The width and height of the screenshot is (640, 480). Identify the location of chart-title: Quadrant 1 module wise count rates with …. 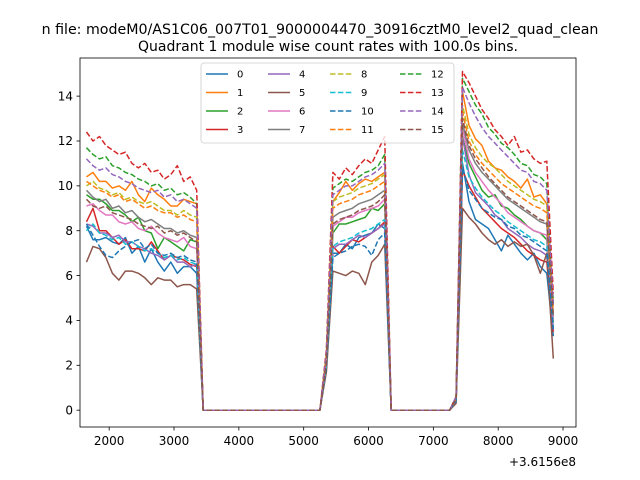
(328, 47).